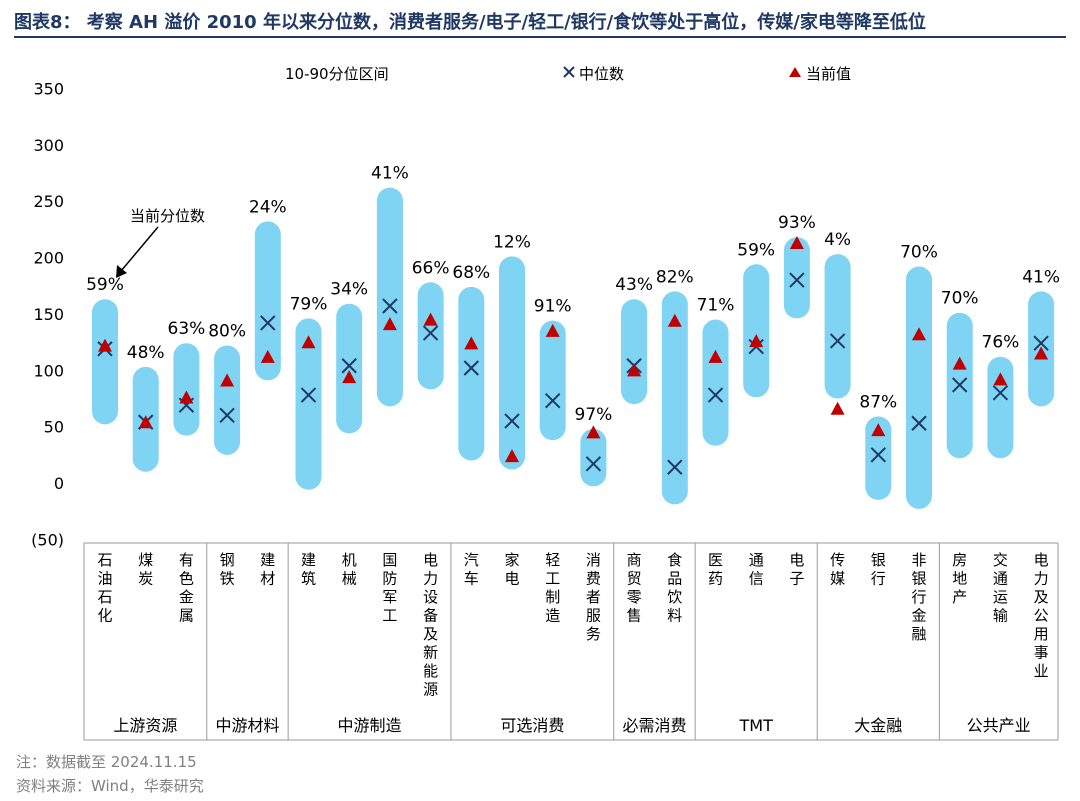 This screenshot has height=801, width=1080. What do you see at coordinates (227, 560) in the screenshot?
I see `x-tick-label-char: 钢` at bounding box center [227, 560].